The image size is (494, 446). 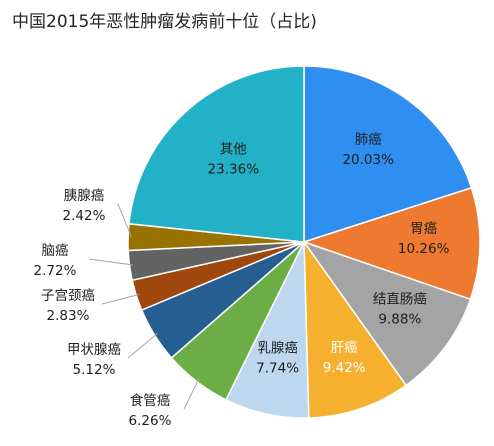 I want to click on slice-value-label: 7.74%, so click(x=277, y=368).